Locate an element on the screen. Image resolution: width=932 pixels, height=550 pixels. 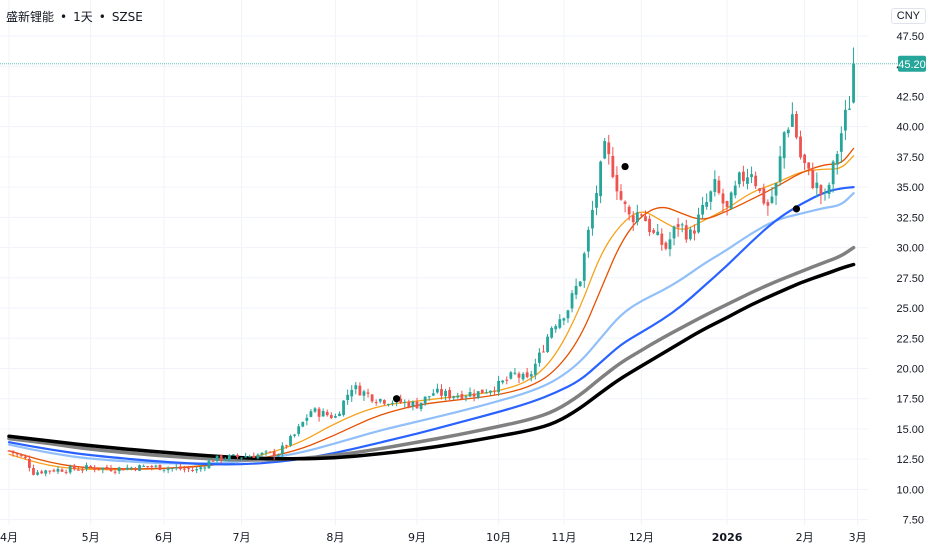
y-tick-label: 10.00 is located at coordinates (910, 490).